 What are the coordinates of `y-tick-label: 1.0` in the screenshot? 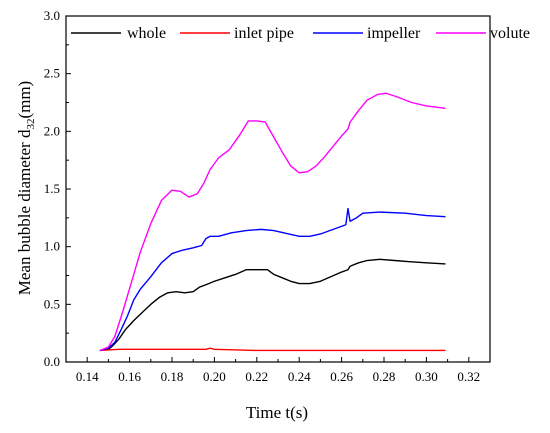 It's located at (52, 246).